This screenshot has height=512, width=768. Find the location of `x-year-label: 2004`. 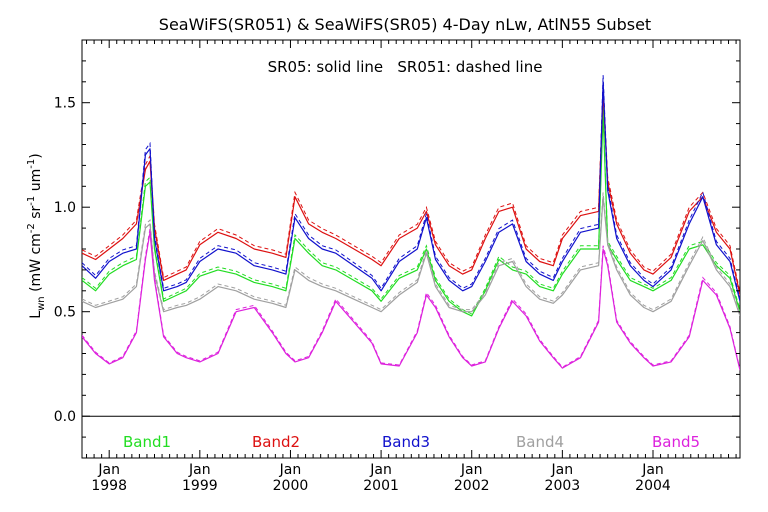

x-year-label: 2004 is located at coordinates (653, 486).